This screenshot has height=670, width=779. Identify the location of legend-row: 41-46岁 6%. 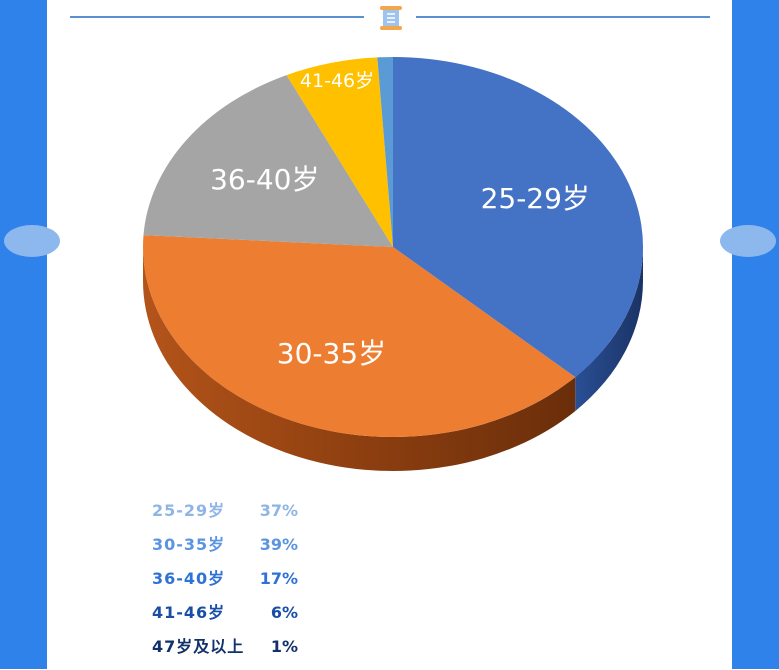
(225, 619).